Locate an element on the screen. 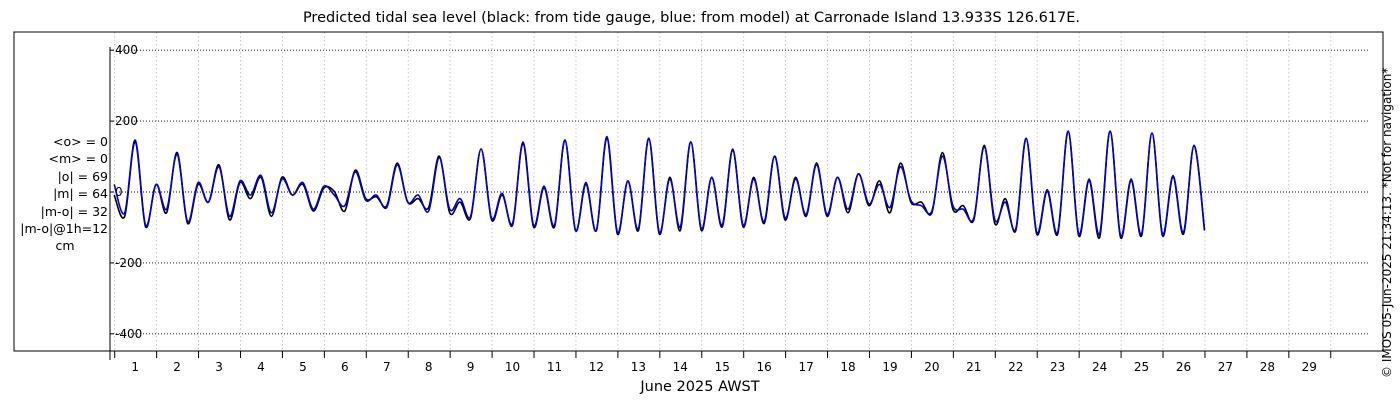 This screenshot has height=400, width=1400. x-tick-label: 17 is located at coordinates (805, 367).